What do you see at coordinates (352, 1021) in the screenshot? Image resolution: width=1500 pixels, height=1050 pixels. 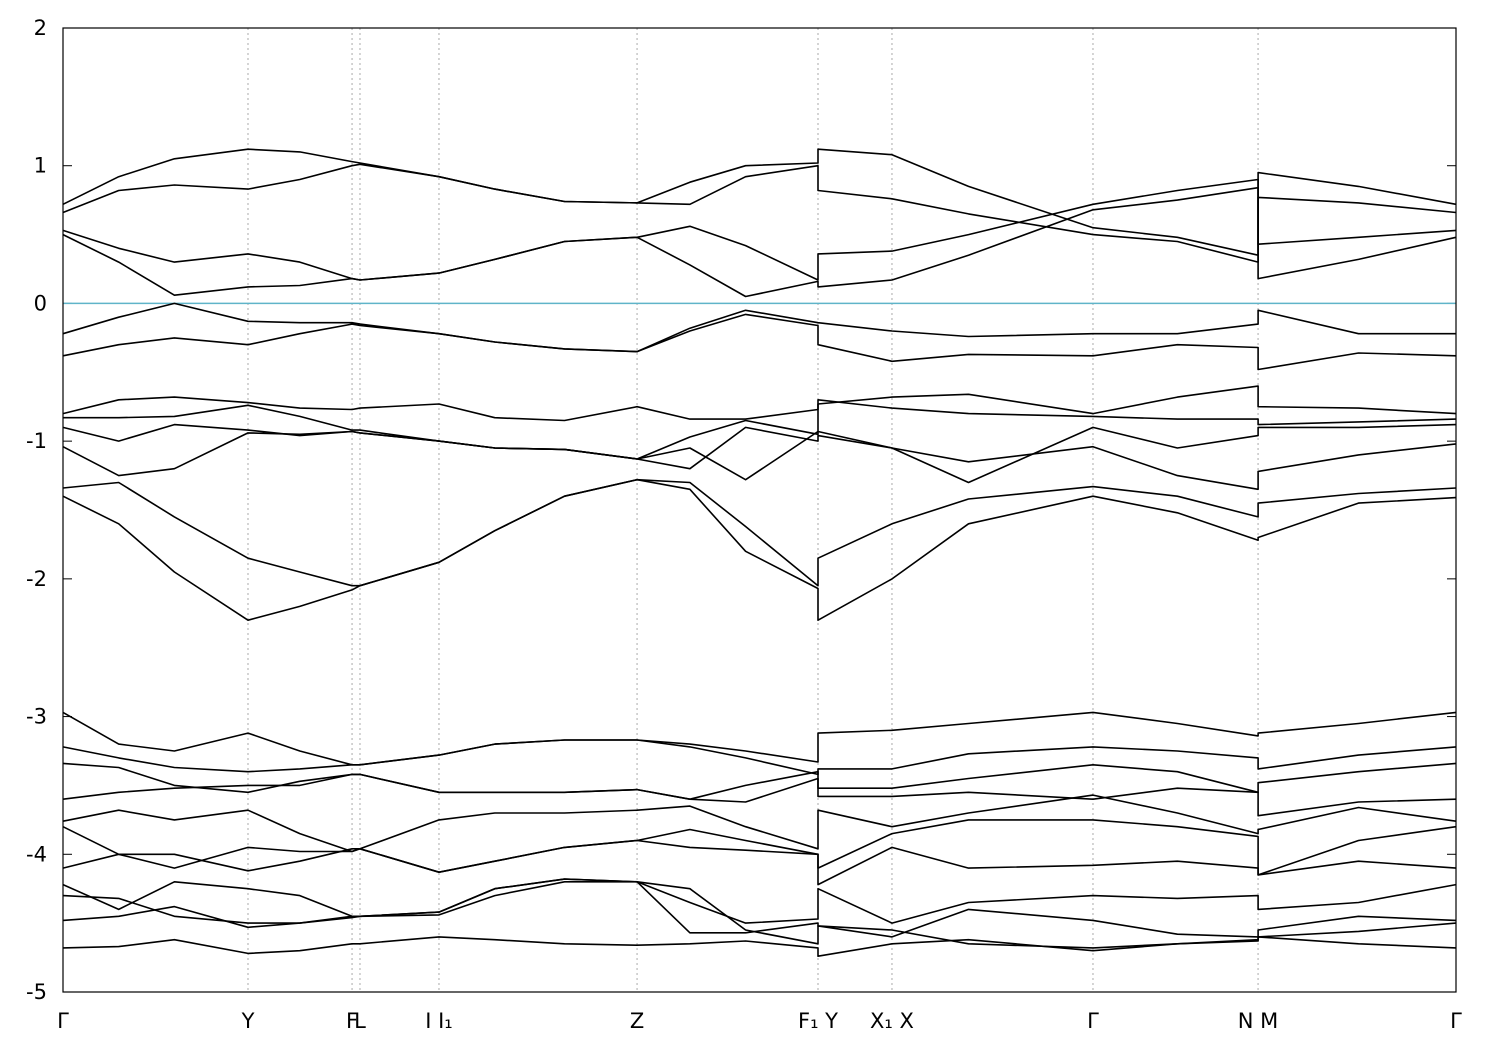 I see `x-tick-label: F` at bounding box center [352, 1021].